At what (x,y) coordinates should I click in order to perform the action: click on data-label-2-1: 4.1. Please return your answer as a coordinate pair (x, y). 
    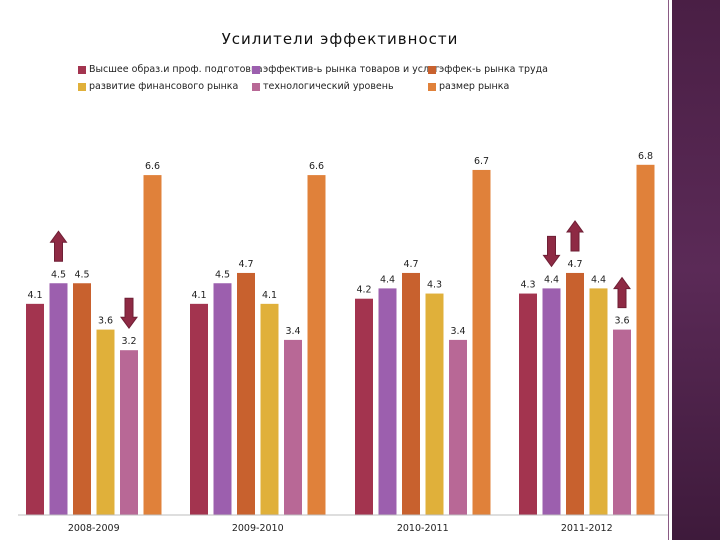
    Looking at the image, I should click on (198, 295).